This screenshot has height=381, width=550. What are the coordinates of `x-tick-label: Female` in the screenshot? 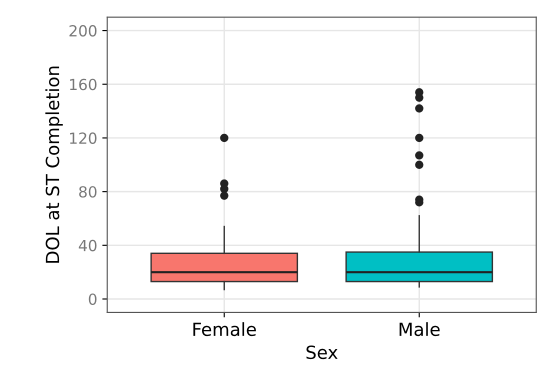 It's located at (224, 329).